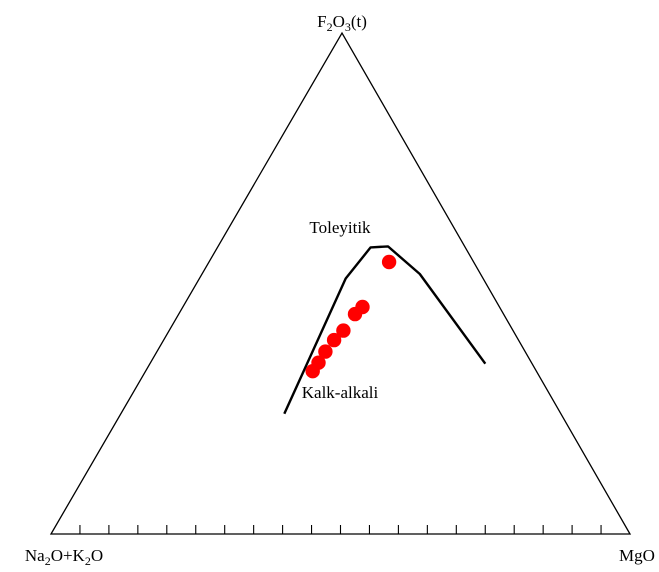 The height and width of the screenshot is (572, 659). Describe the element at coordinates (340, 392) in the screenshot. I see `field-label-calc-alkaline: Kalk-alkali` at that location.